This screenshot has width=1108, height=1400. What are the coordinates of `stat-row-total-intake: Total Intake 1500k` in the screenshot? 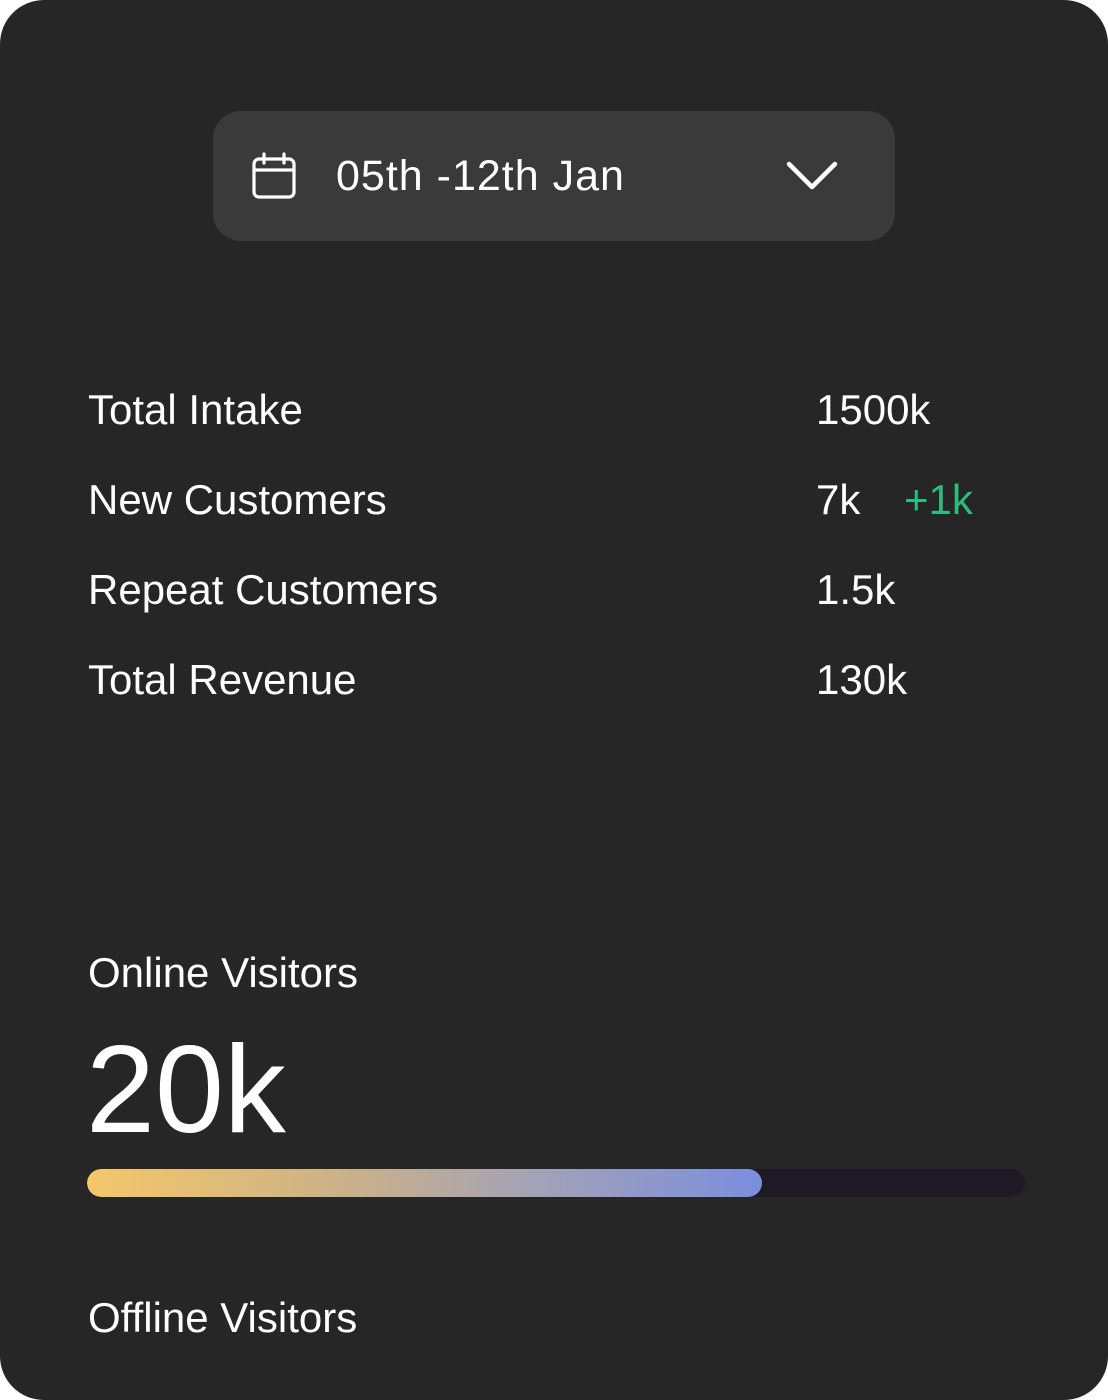 It's located at (558, 410).